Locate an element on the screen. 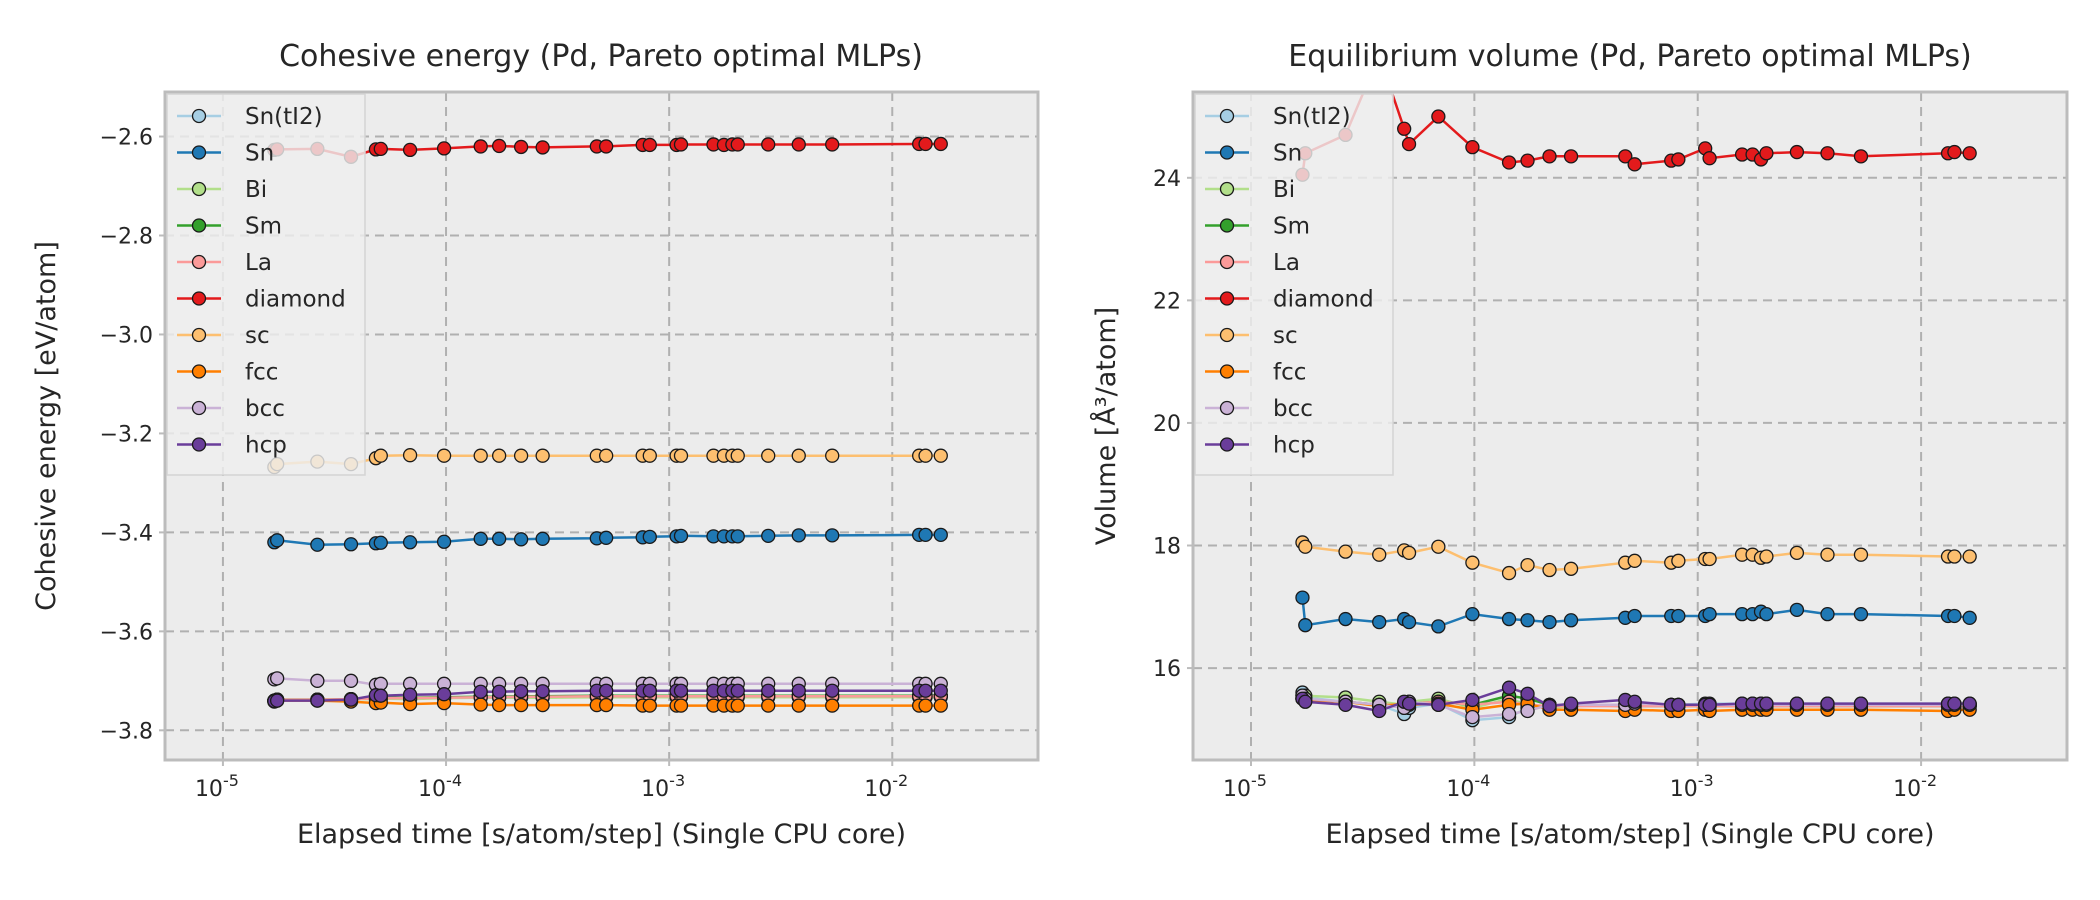  legend-item-Sn(tI2): Sn(tI2) is located at coordinates (250, 117).